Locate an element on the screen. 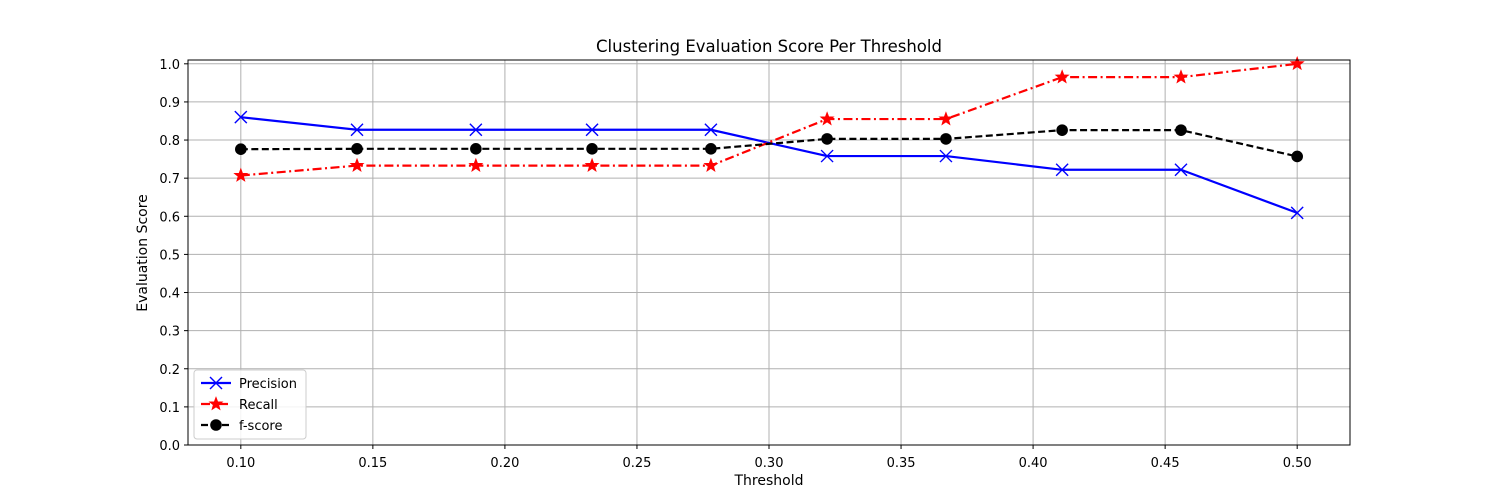 This screenshot has height=500, width=1500. x-tick-label: 0.50 is located at coordinates (1297, 463).